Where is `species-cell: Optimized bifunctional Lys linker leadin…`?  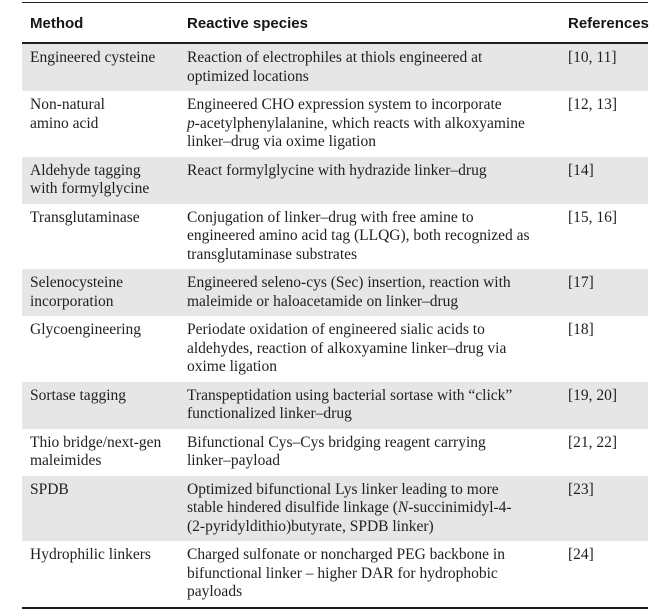 species-cell: Optimized bifunctional Lys linker leadin… is located at coordinates (376, 509).